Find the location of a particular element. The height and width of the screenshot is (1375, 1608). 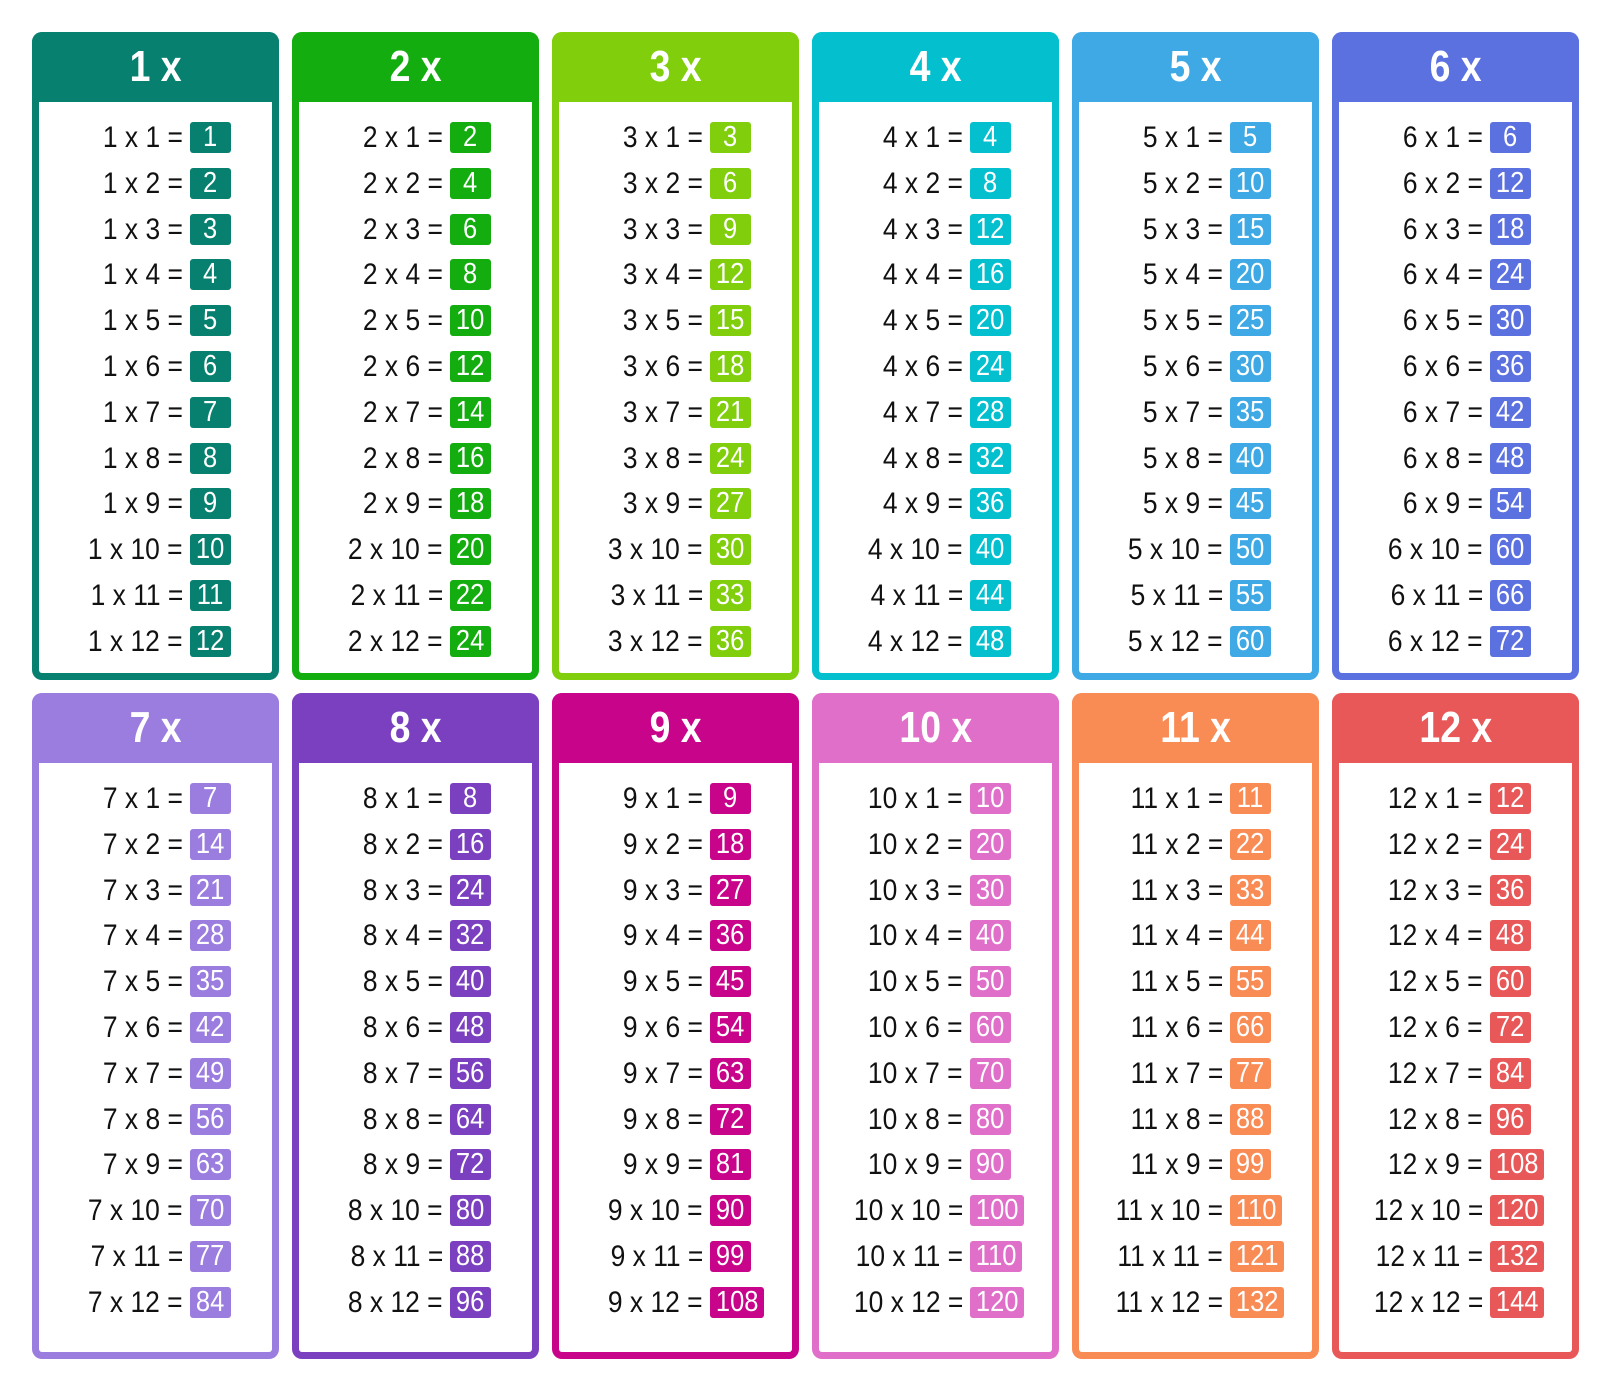

result-badge: 84 is located at coordinates (1510, 1073).